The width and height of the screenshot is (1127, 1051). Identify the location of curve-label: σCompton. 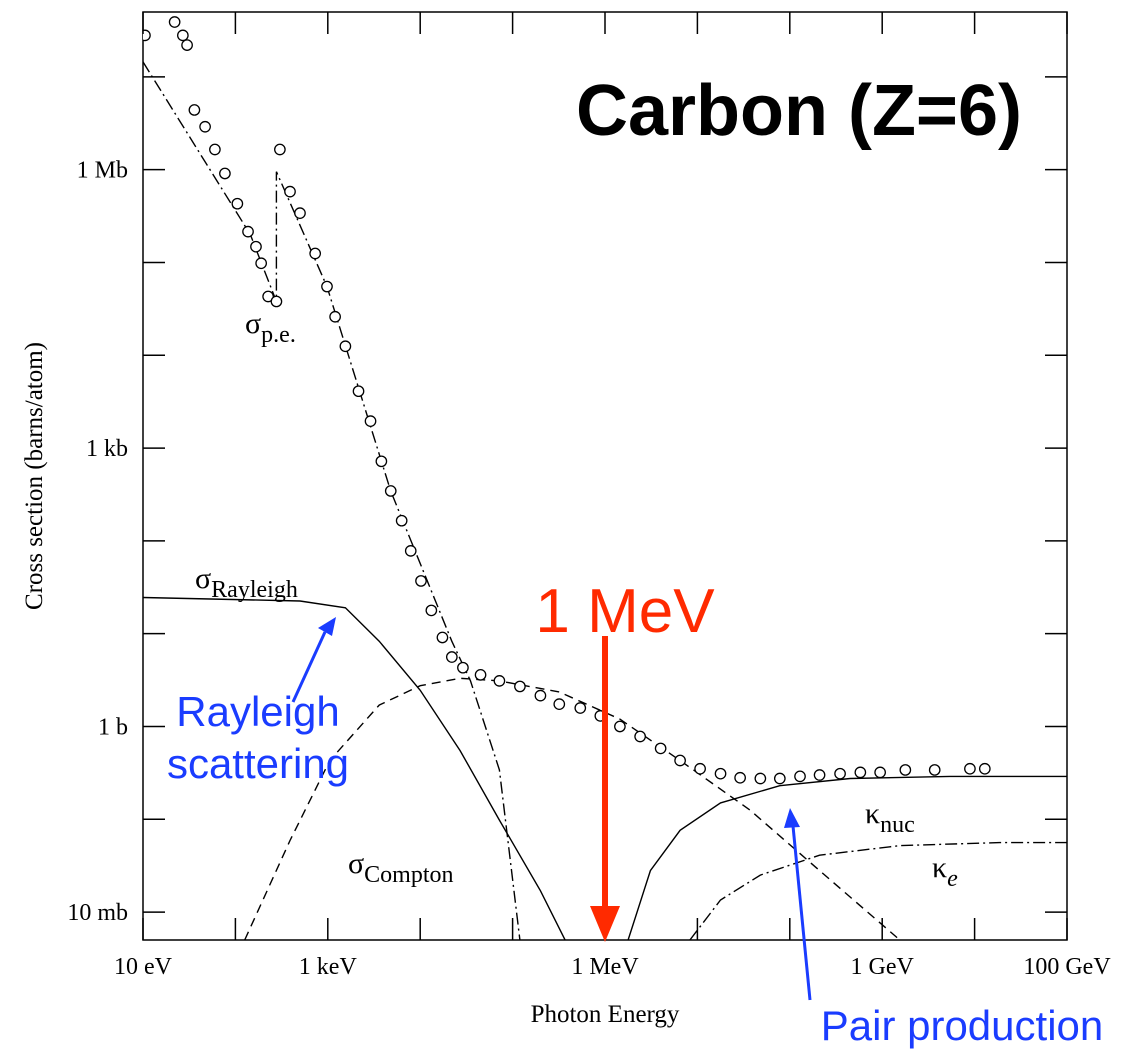
(401, 867).